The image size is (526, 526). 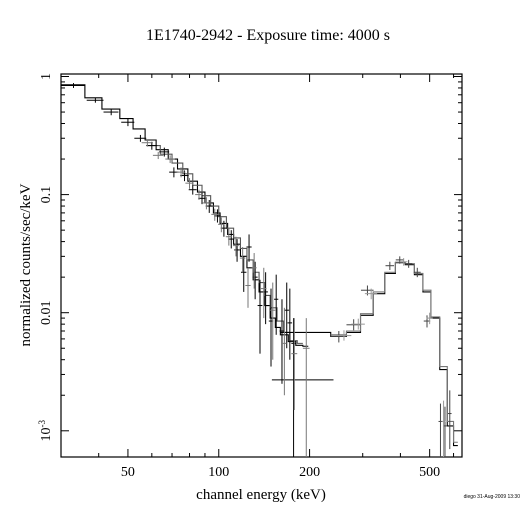 I want to click on x-tick-label: 200, so click(x=309, y=472).